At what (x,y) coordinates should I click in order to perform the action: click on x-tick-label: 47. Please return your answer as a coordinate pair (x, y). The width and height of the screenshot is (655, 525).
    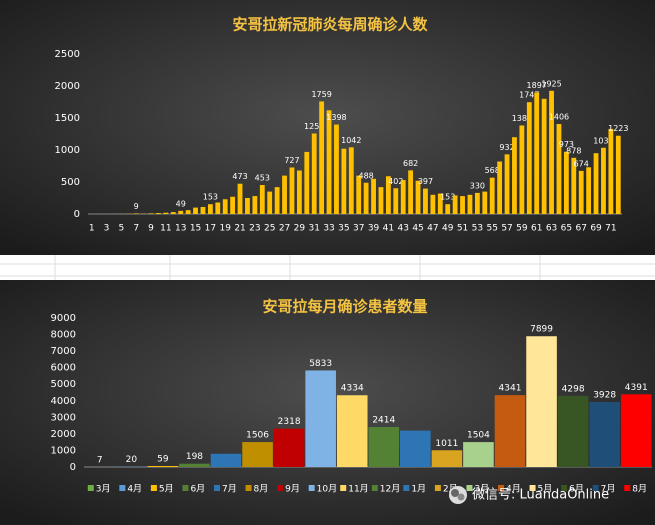
    Looking at the image, I should click on (432, 229).